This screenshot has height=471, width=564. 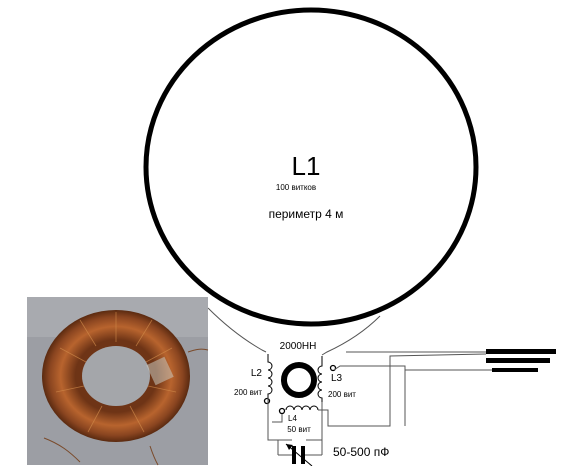 What do you see at coordinates (292, 418) in the screenshot?
I see `coil-l4-label: L4` at bounding box center [292, 418].